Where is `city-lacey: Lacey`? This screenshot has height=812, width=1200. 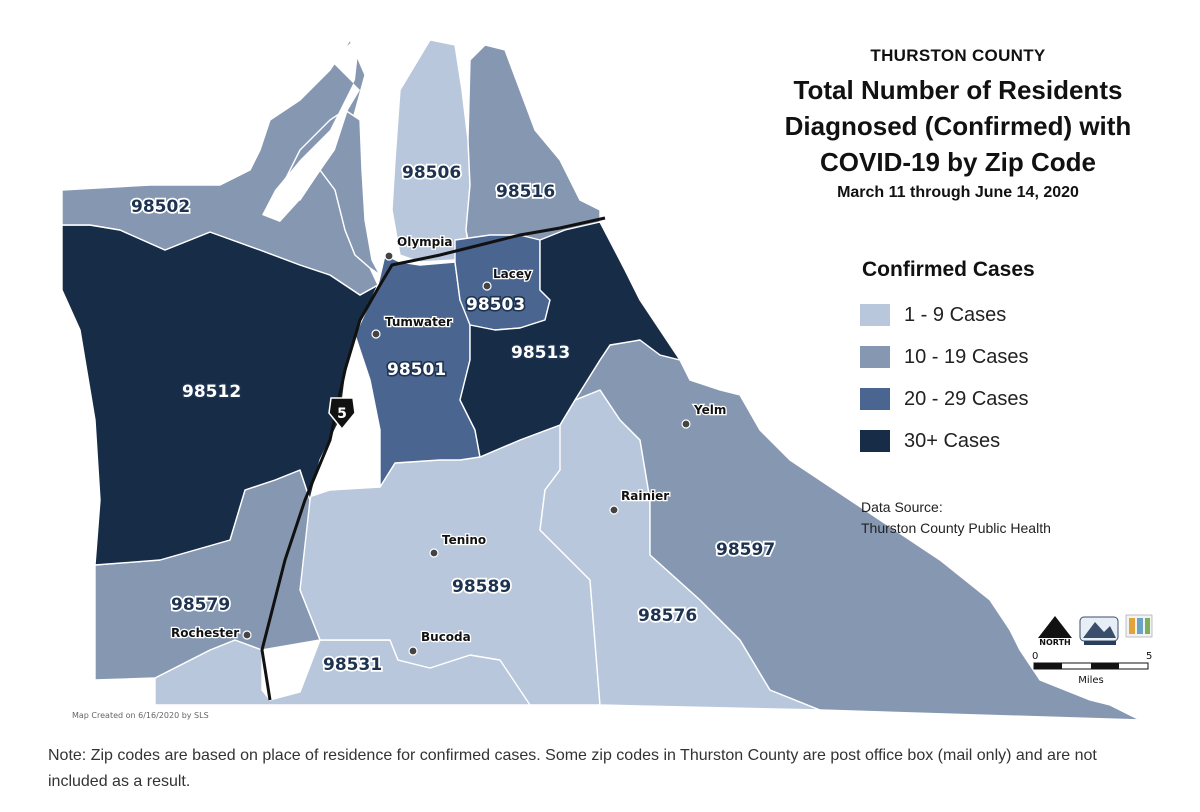 city-lacey: Lacey is located at coordinates (512, 274).